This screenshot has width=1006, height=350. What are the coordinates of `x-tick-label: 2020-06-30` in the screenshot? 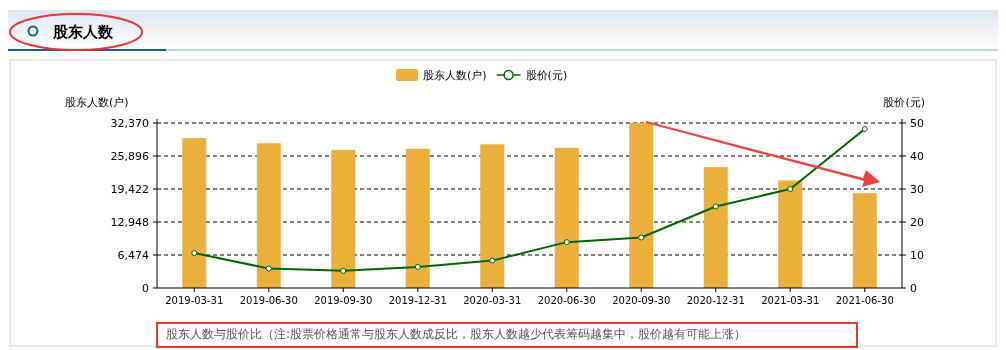 It's located at (566, 300).